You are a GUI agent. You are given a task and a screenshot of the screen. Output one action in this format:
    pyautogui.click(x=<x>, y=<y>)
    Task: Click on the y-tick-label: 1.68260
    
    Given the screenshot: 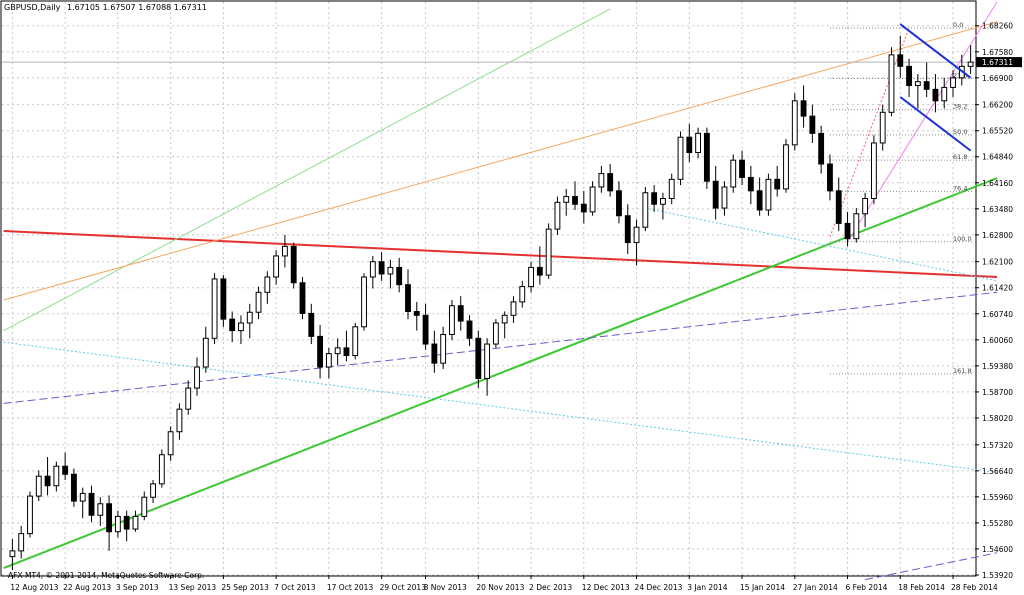 What is the action you would take?
    pyautogui.click(x=997, y=26)
    